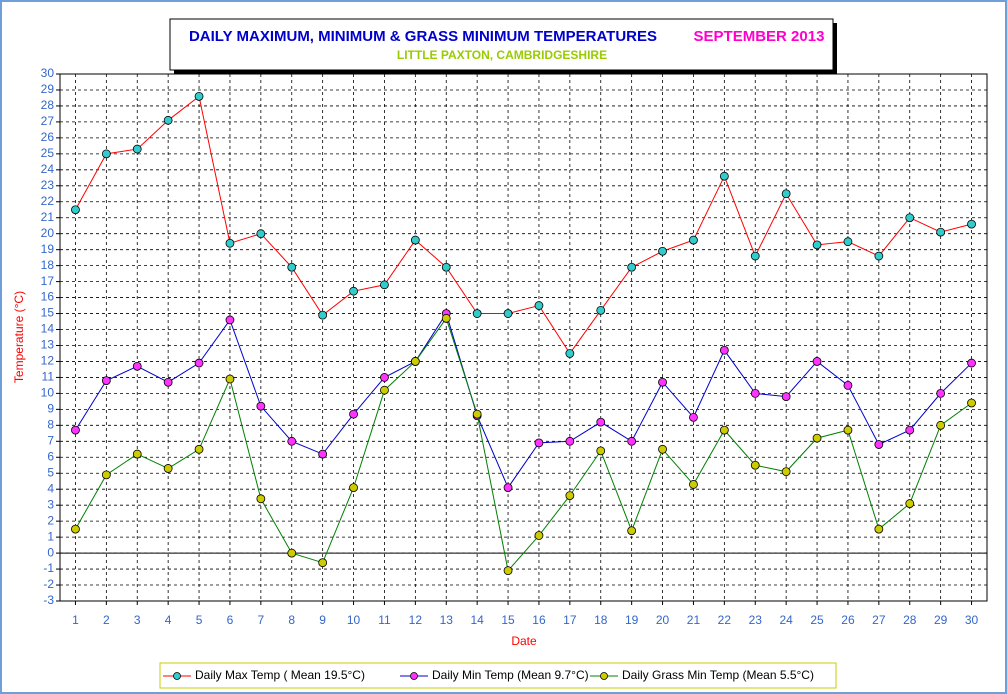 Image resolution: width=1007 pixels, height=694 pixels. What do you see at coordinates (756, 620) in the screenshot?
I see `x-tick-label: 23` at bounding box center [756, 620].